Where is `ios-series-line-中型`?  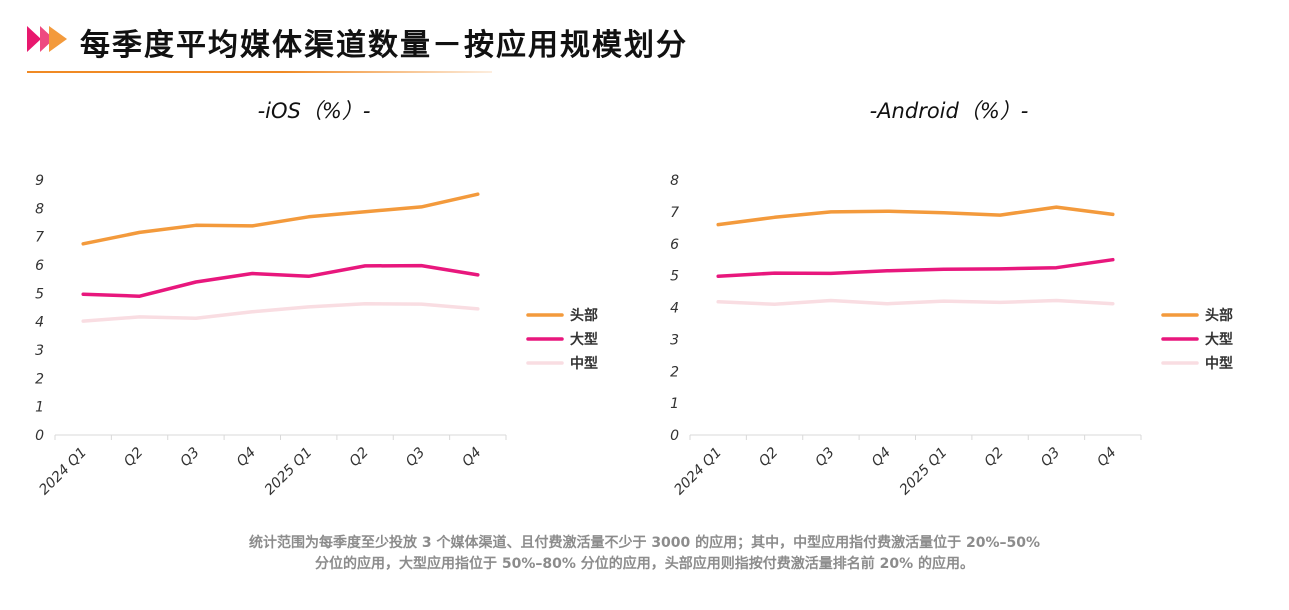
ios-series-line-中型 is located at coordinates (280, 312).